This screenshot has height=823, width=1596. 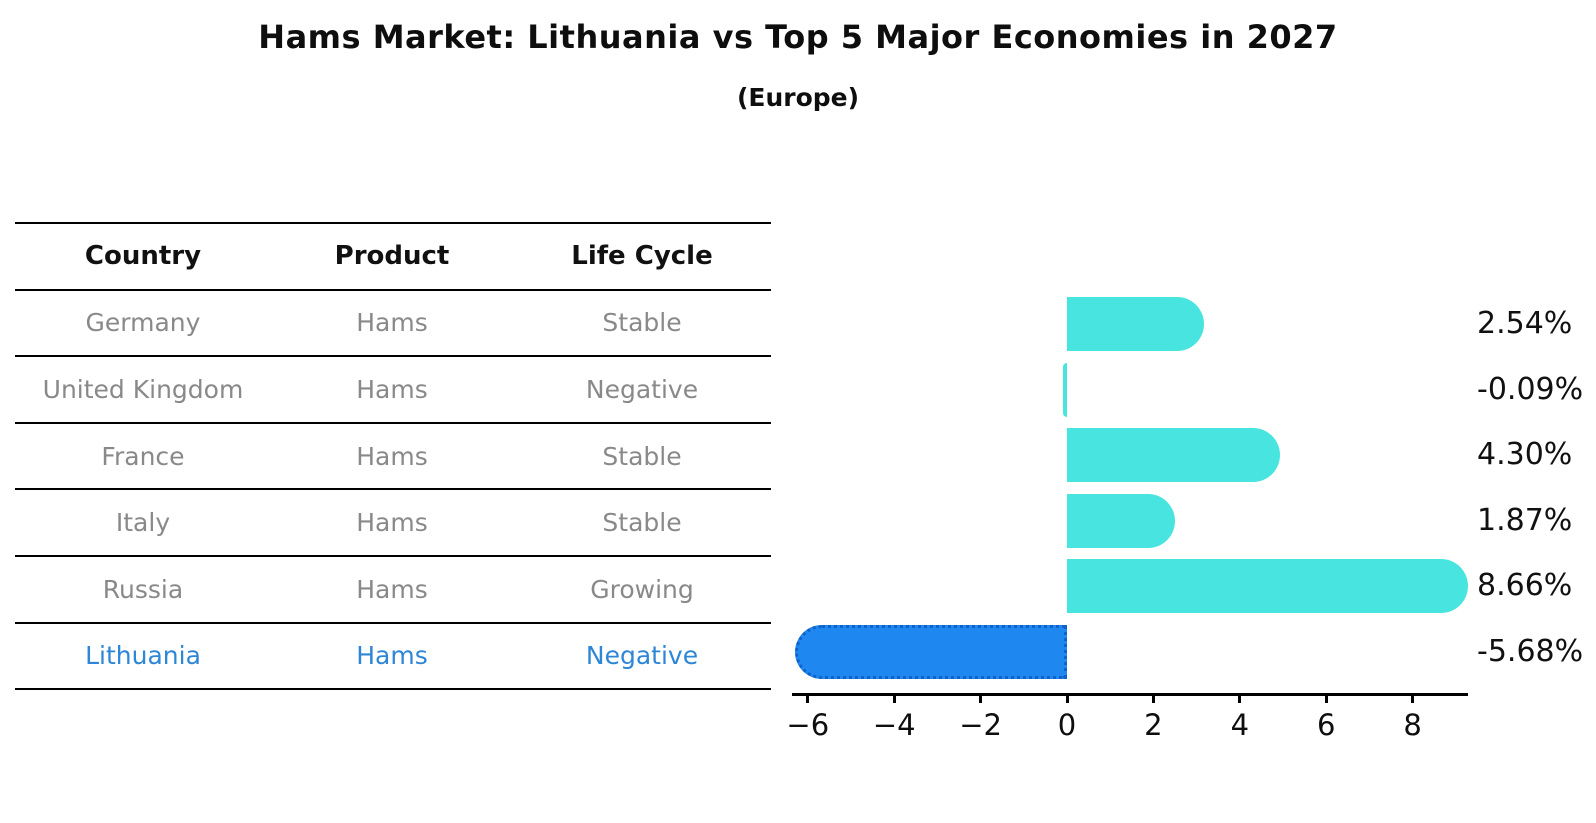 What do you see at coordinates (798, 97) in the screenshot?
I see `chart-subtitle: (Europe)` at bounding box center [798, 97].